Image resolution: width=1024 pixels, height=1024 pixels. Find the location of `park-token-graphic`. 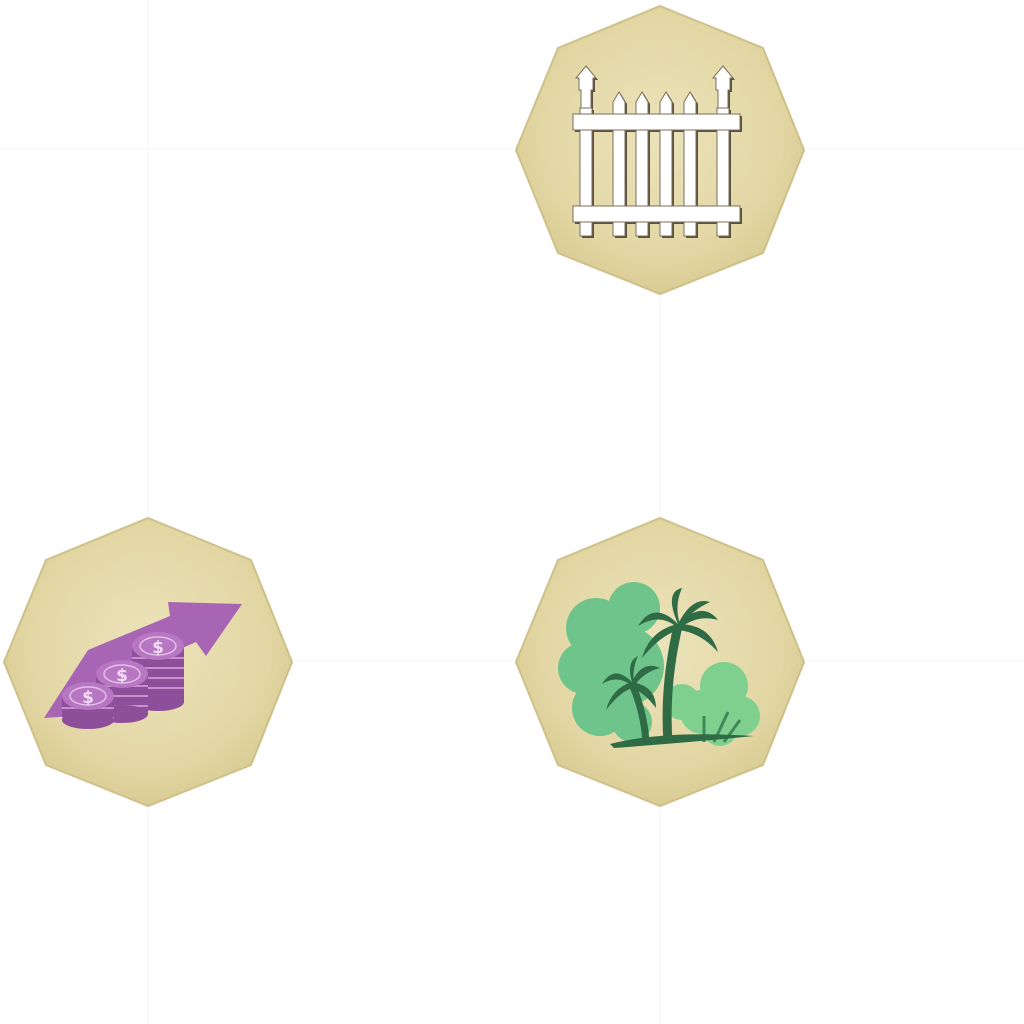

park-token-graphic is located at coordinates (660, 662).